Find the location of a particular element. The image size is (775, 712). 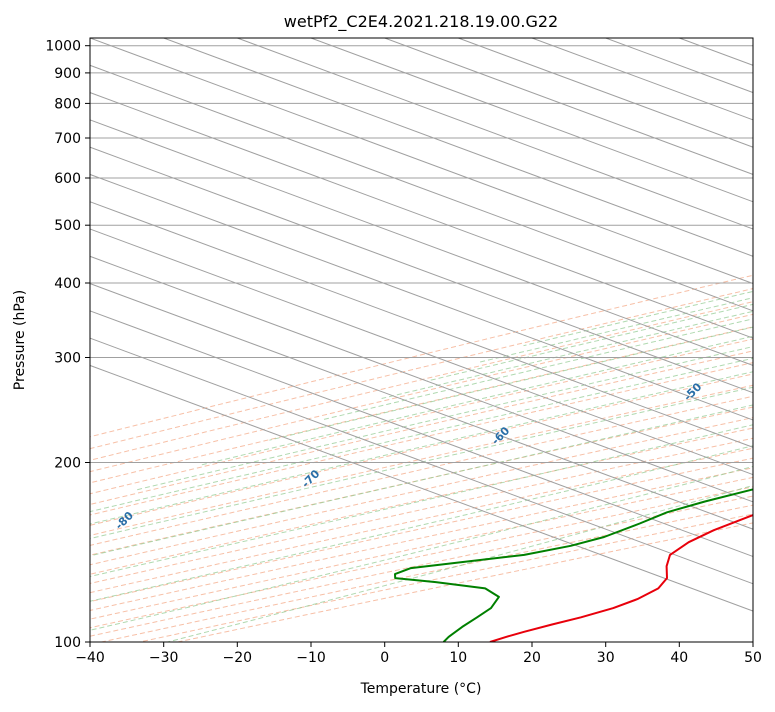

y-tick-label: 300 is located at coordinates (67, 359).